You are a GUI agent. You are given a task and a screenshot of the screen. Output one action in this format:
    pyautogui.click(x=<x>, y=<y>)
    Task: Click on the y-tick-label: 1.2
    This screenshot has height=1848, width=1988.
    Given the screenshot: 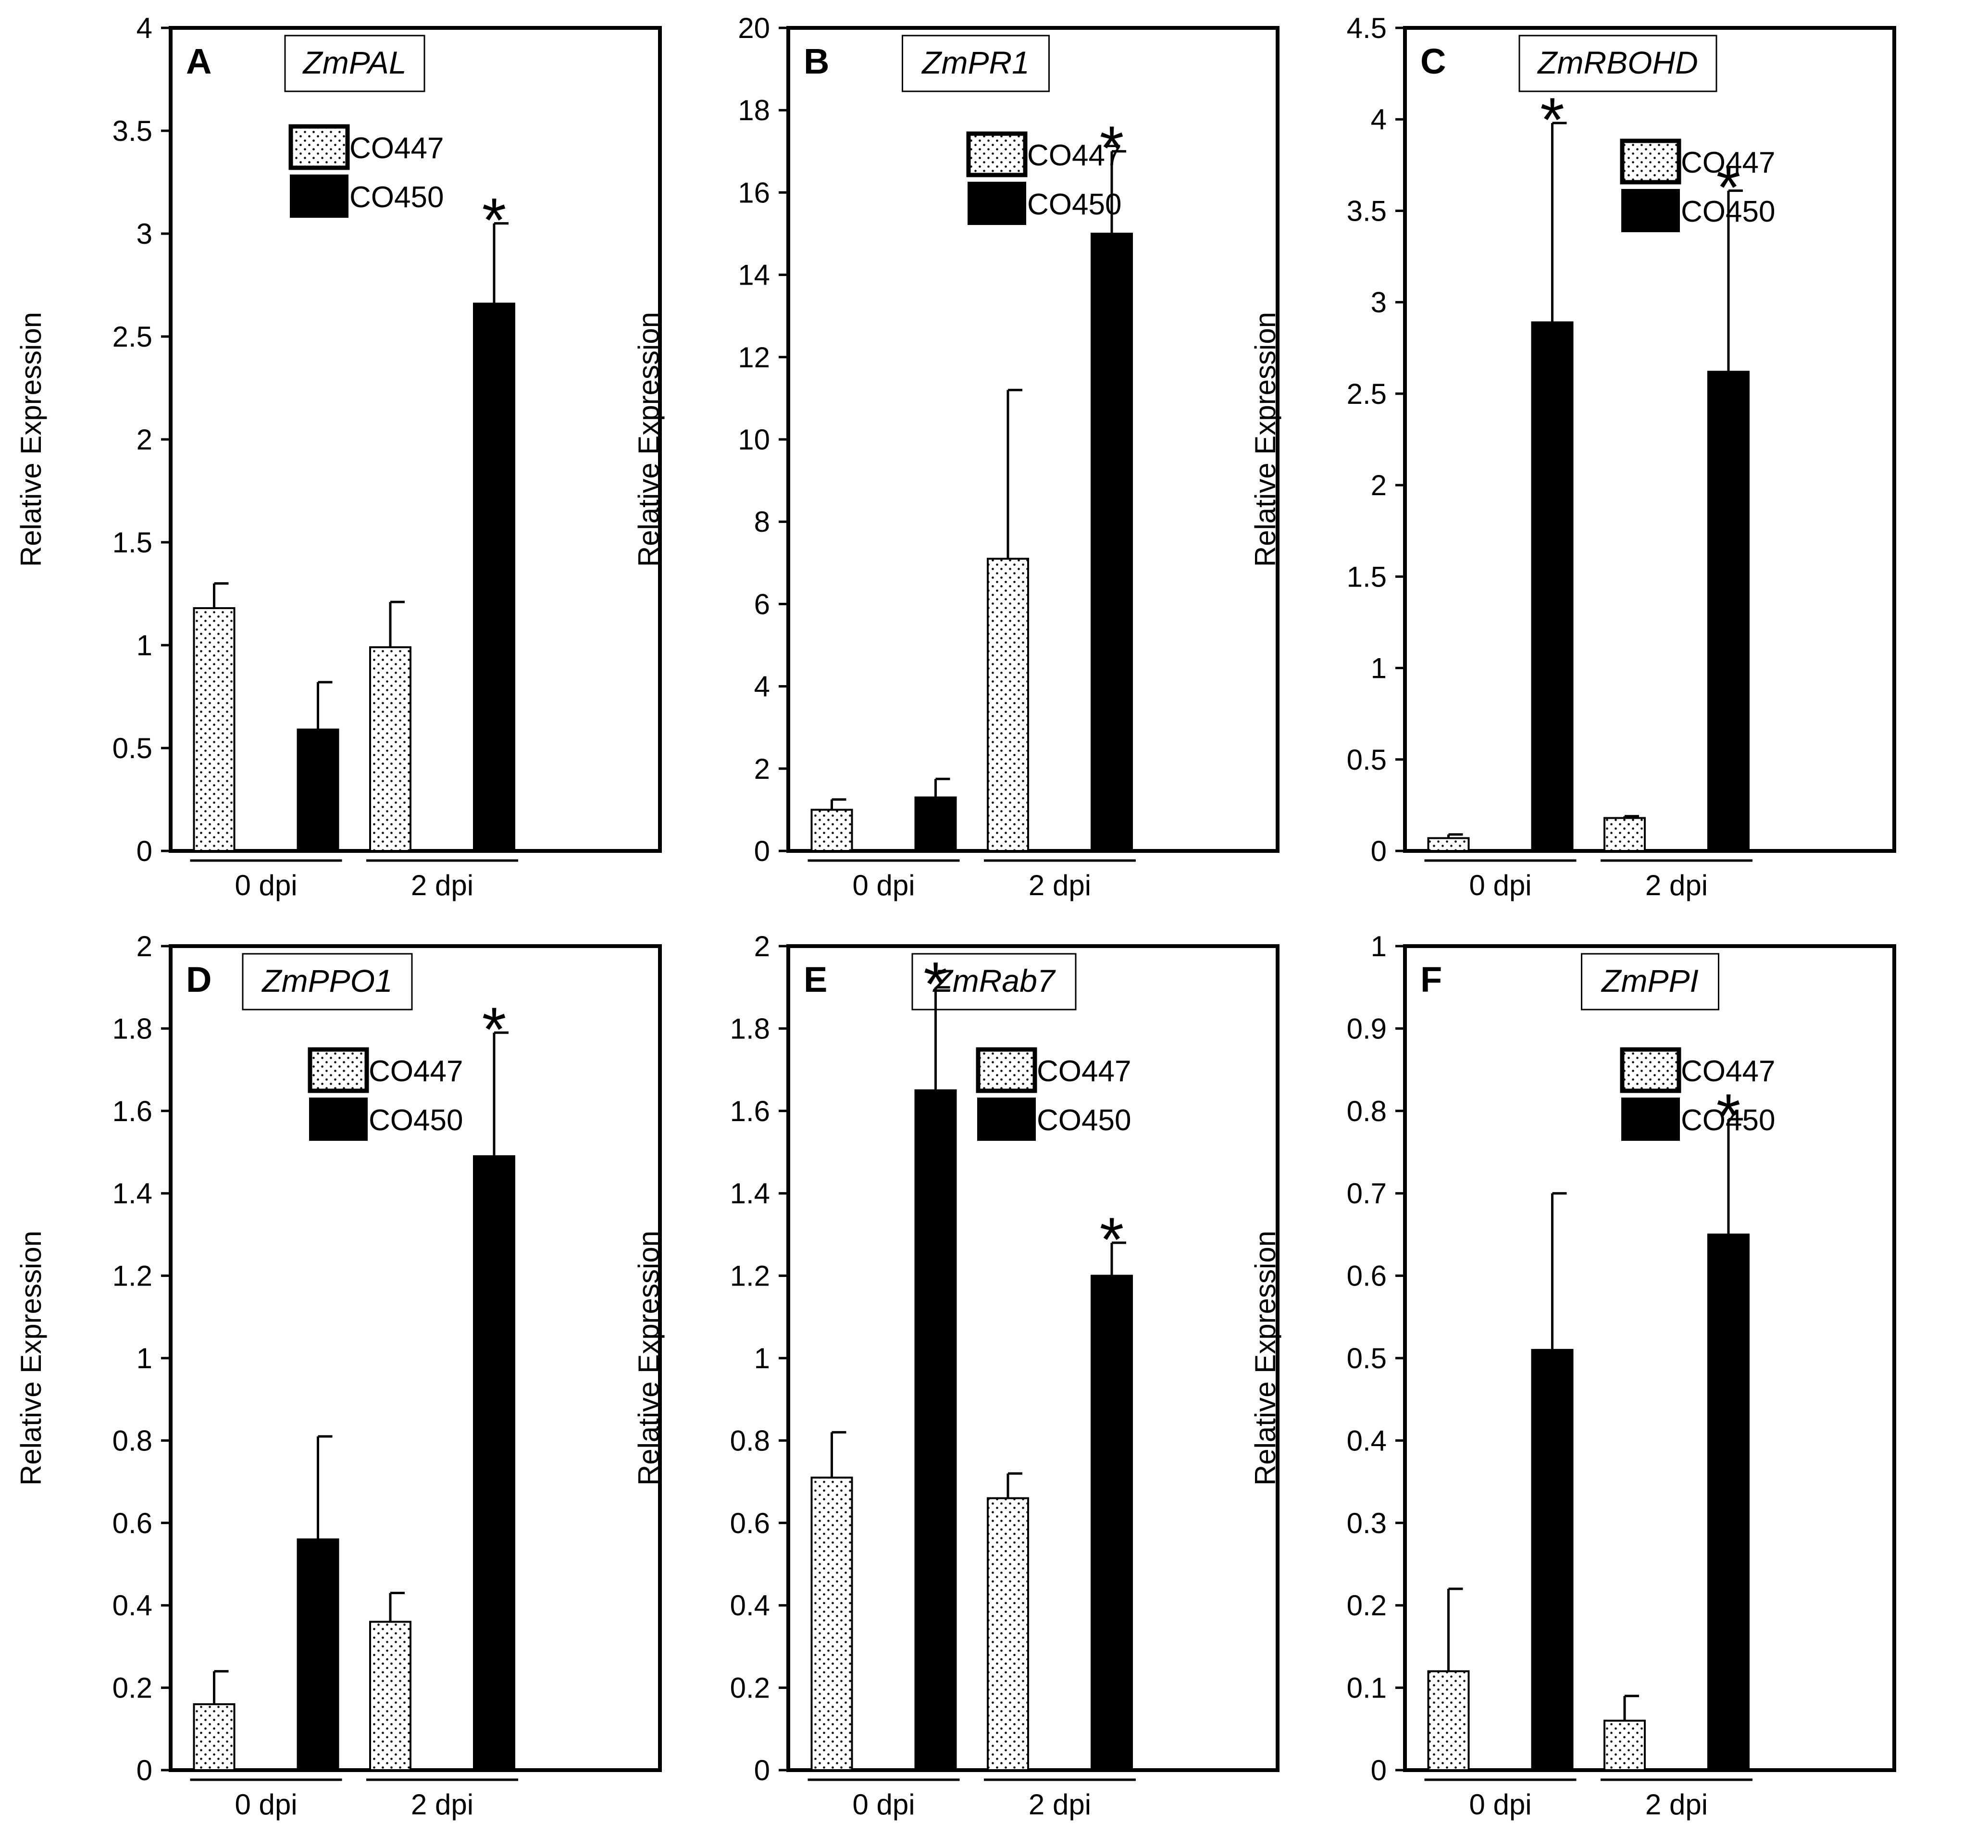 What is the action you would take?
    pyautogui.click(x=750, y=1276)
    